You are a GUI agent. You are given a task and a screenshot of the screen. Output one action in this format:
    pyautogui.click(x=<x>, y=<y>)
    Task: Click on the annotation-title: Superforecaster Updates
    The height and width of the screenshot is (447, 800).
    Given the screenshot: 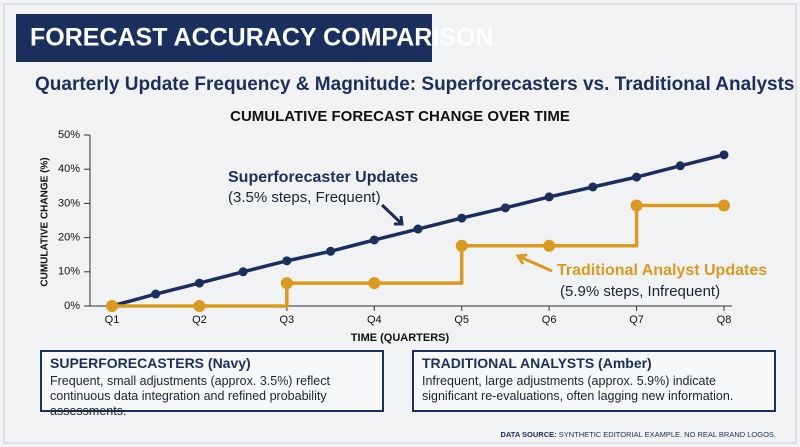 What is the action you would take?
    pyautogui.click(x=323, y=177)
    